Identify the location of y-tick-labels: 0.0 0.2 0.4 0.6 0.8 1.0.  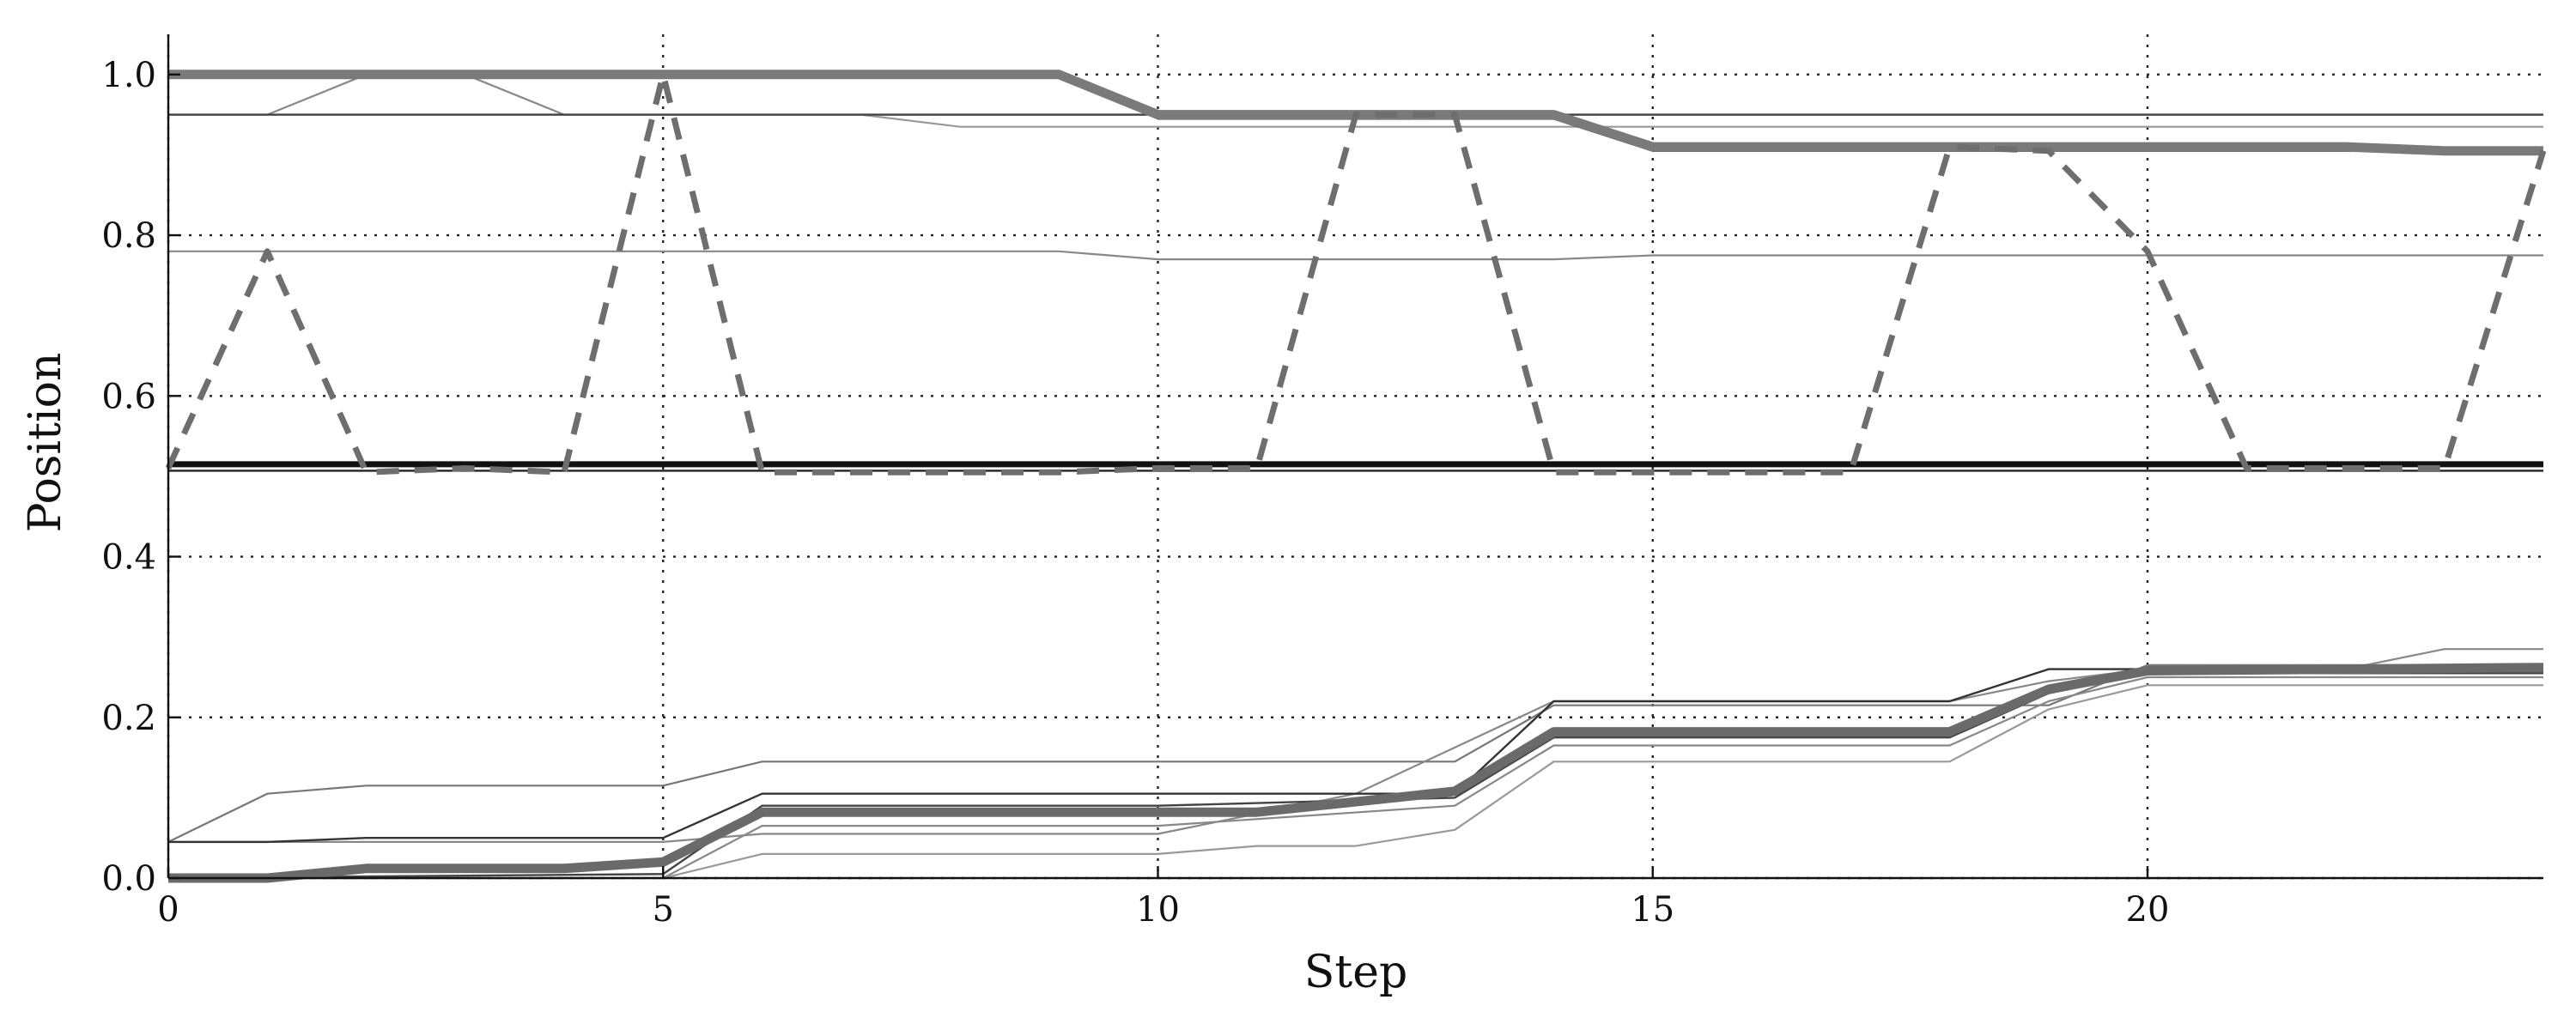
(128, 477).